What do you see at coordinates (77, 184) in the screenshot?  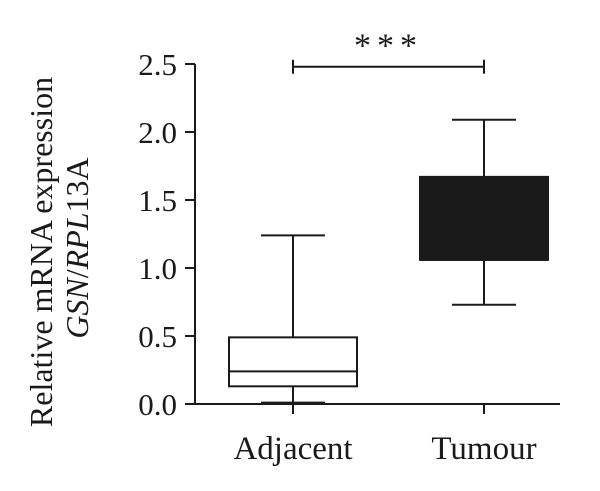 I see `y-axis-label-suffix: 13A` at bounding box center [77, 184].